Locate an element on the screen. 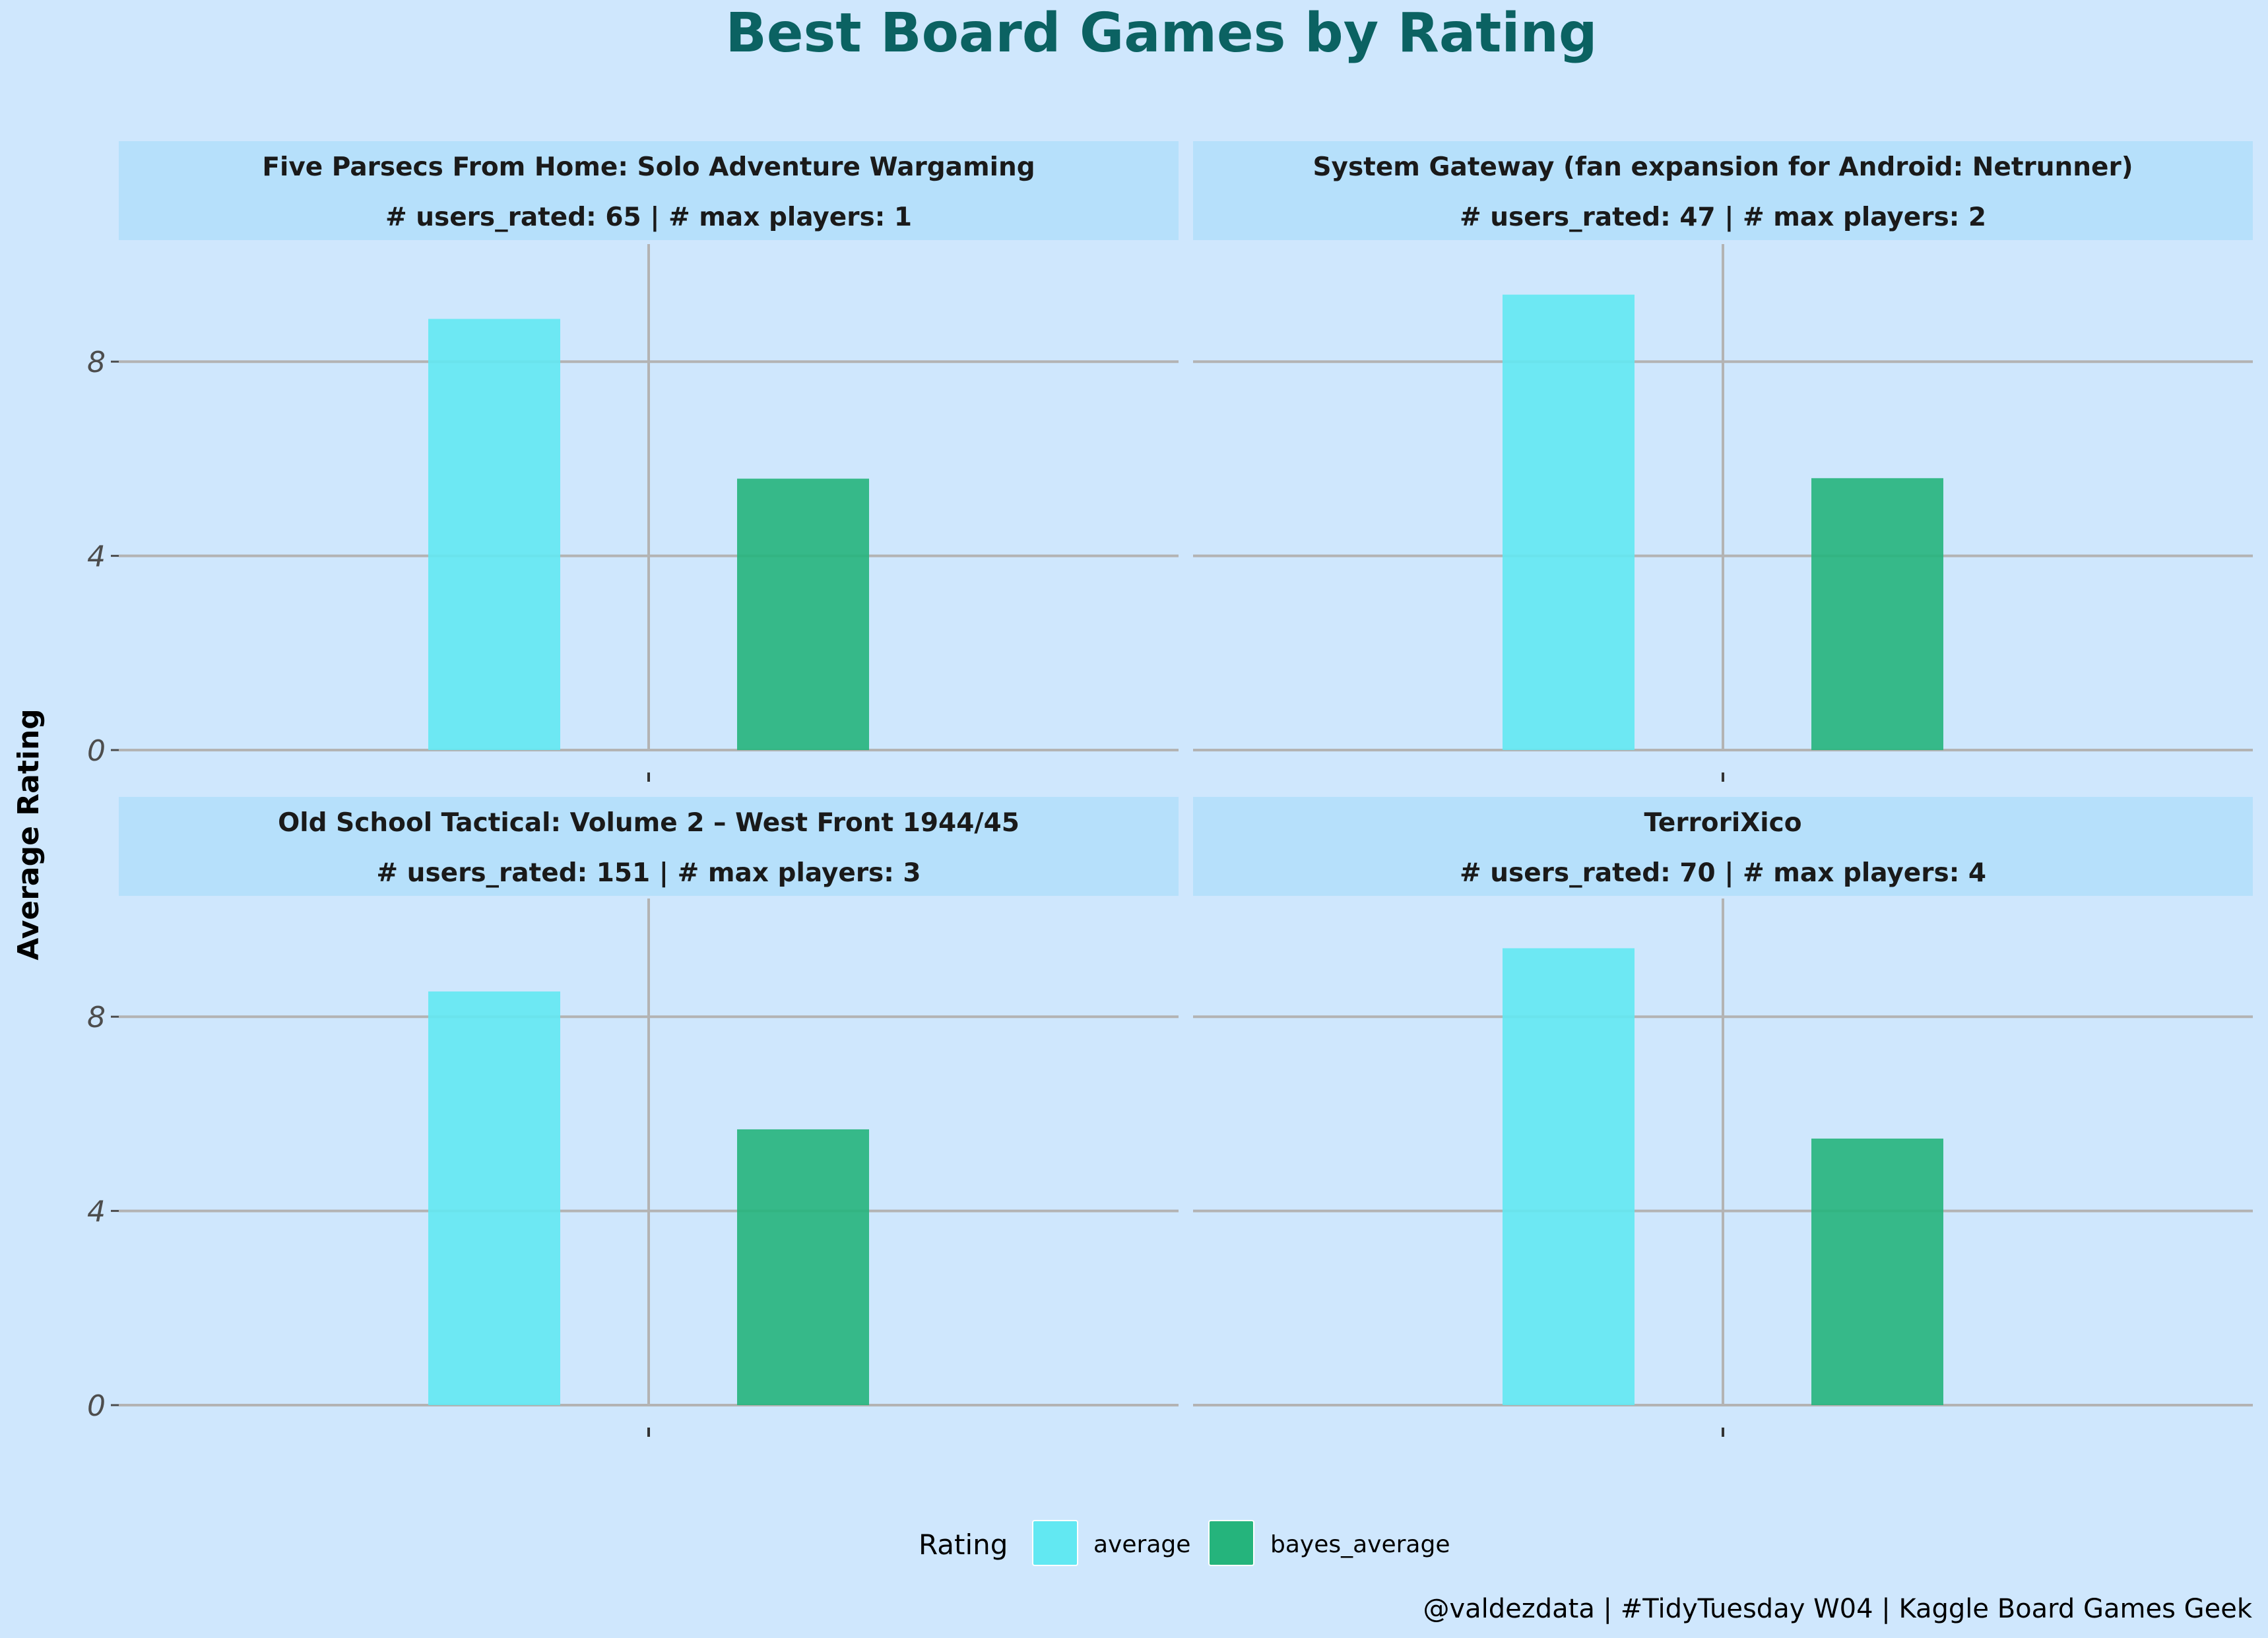 This screenshot has width=2268, height=1638. legend-label-average: average is located at coordinates (1142, 1544).